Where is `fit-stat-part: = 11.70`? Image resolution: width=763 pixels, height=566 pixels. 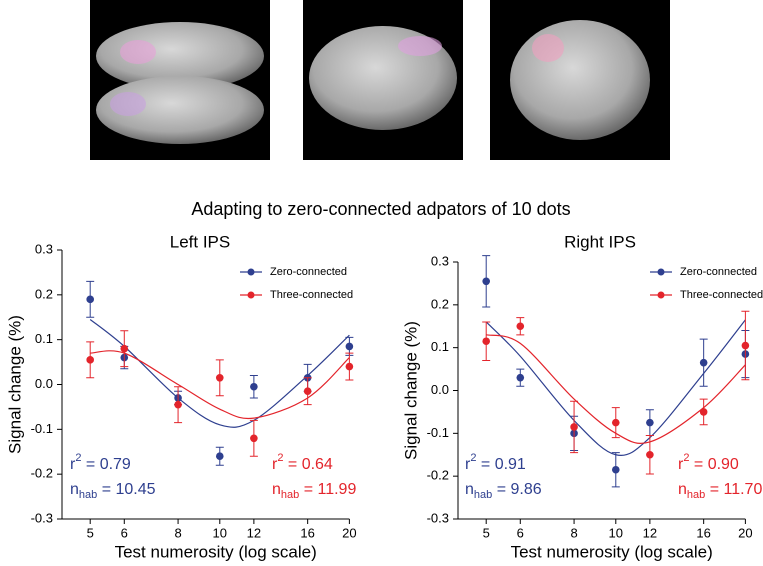
fit-stat-part: = 11.70 is located at coordinates (733, 489).